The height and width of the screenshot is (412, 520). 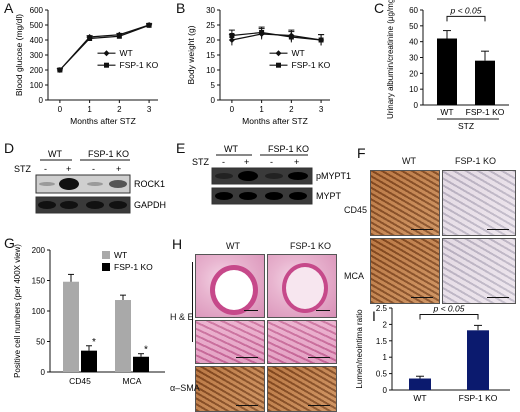 What do you see at coordinates (37, 55) in the screenshot?
I see `y-tick-label: 300` at bounding box center [37, 55].